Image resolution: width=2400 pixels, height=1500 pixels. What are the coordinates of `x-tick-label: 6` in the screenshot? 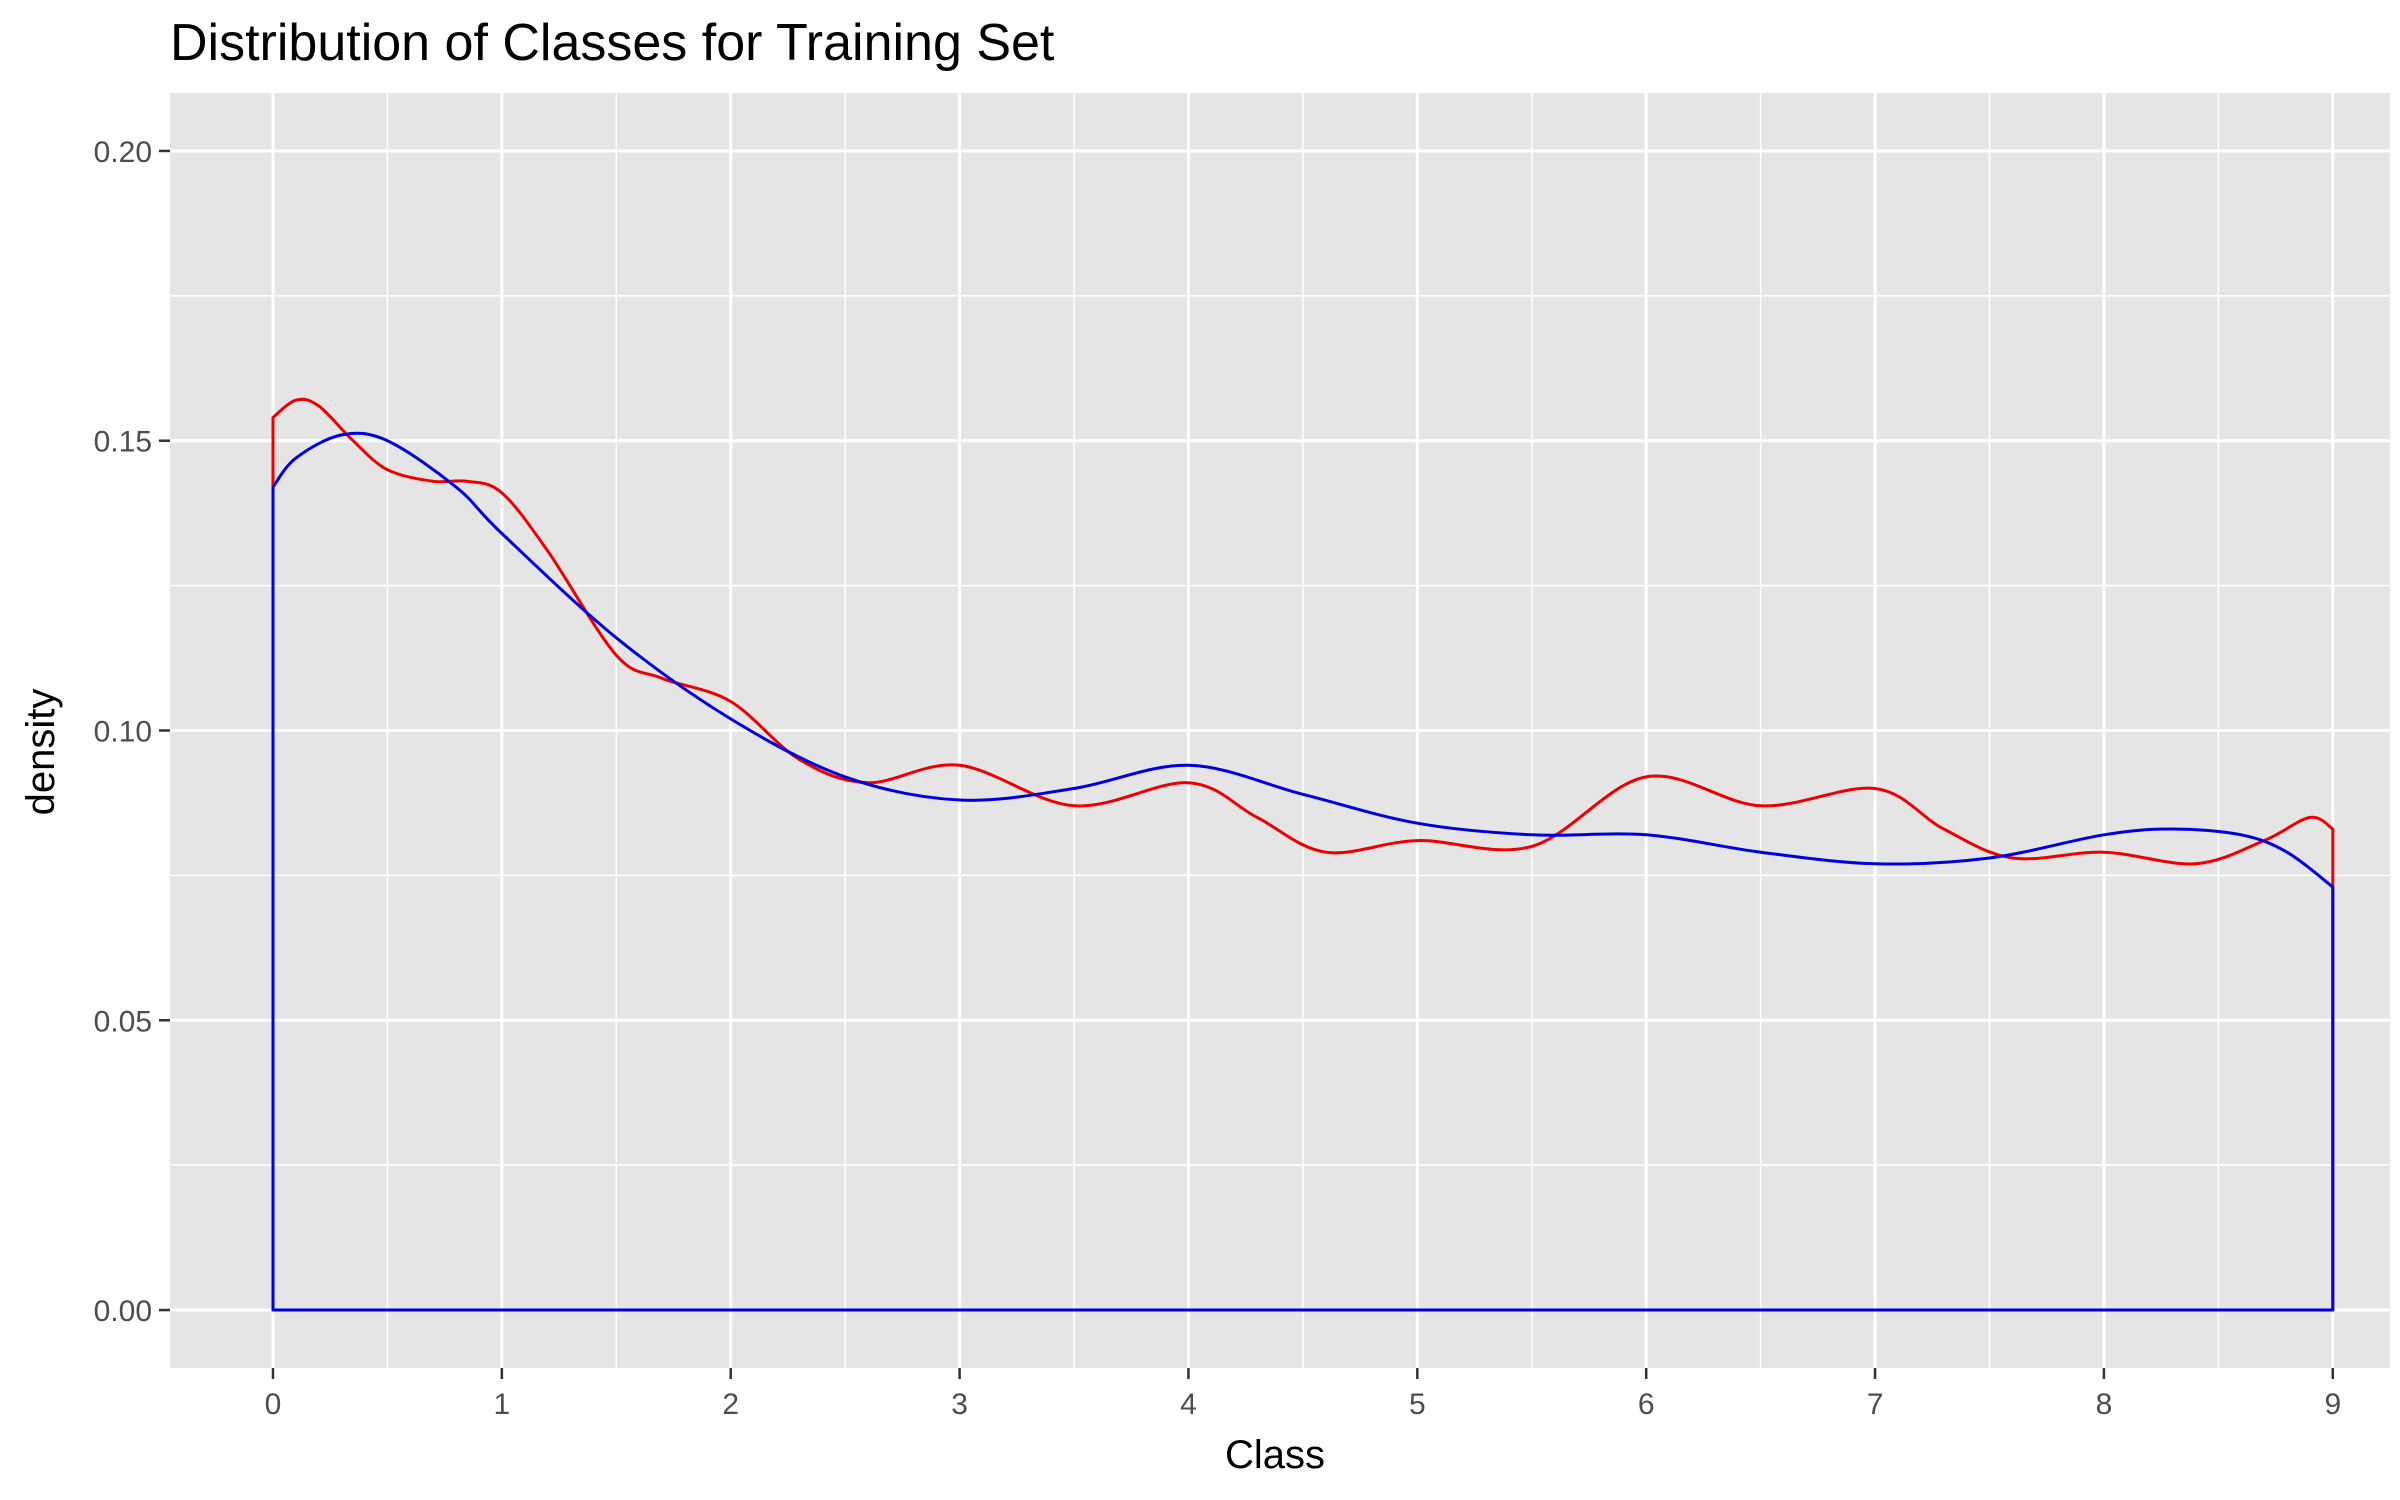 It's located at (1646, 1404).